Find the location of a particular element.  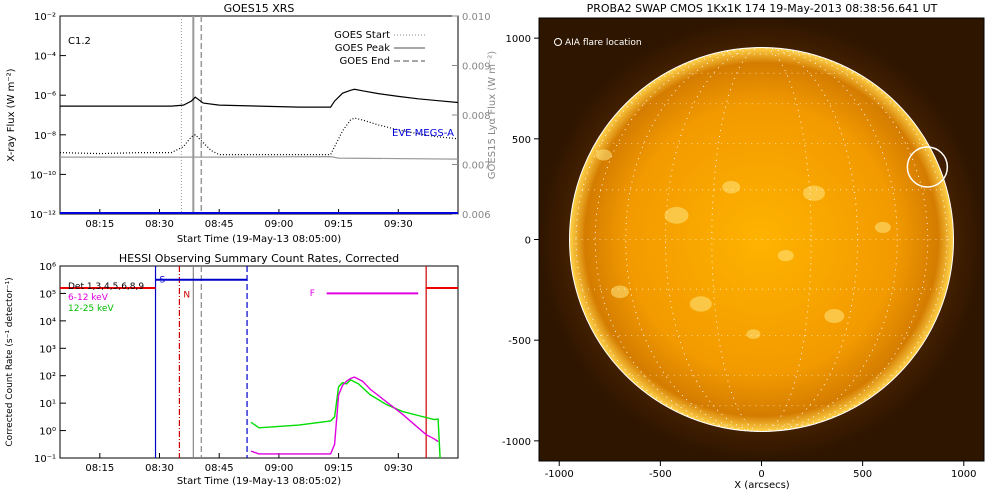

hessi-y-tick-label: 10⁶ is located at coordinates (47, 267).